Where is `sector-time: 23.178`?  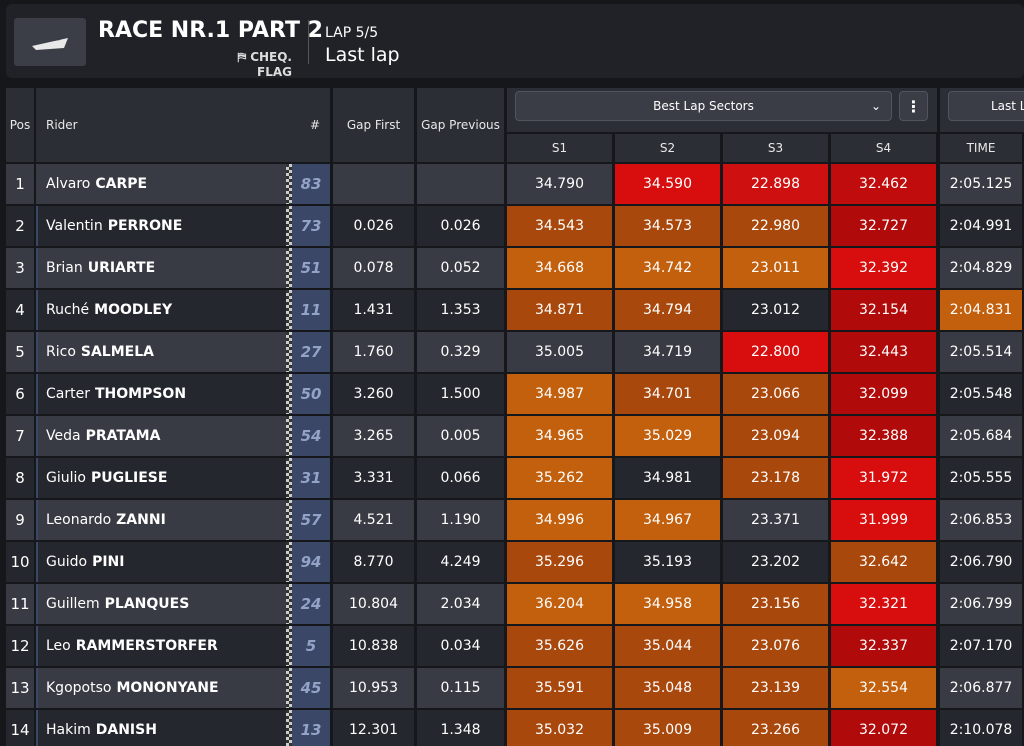 sector-time: 23.178 is located at coordinates (775, 478).